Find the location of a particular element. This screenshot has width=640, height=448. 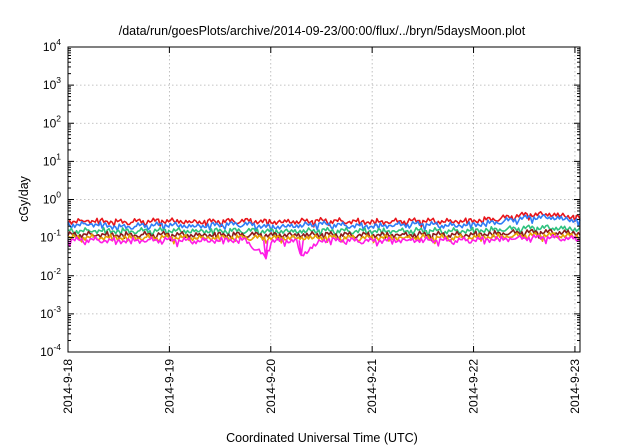

x-tick-label: 2014-9-18 is located at coordinates (68, 386).